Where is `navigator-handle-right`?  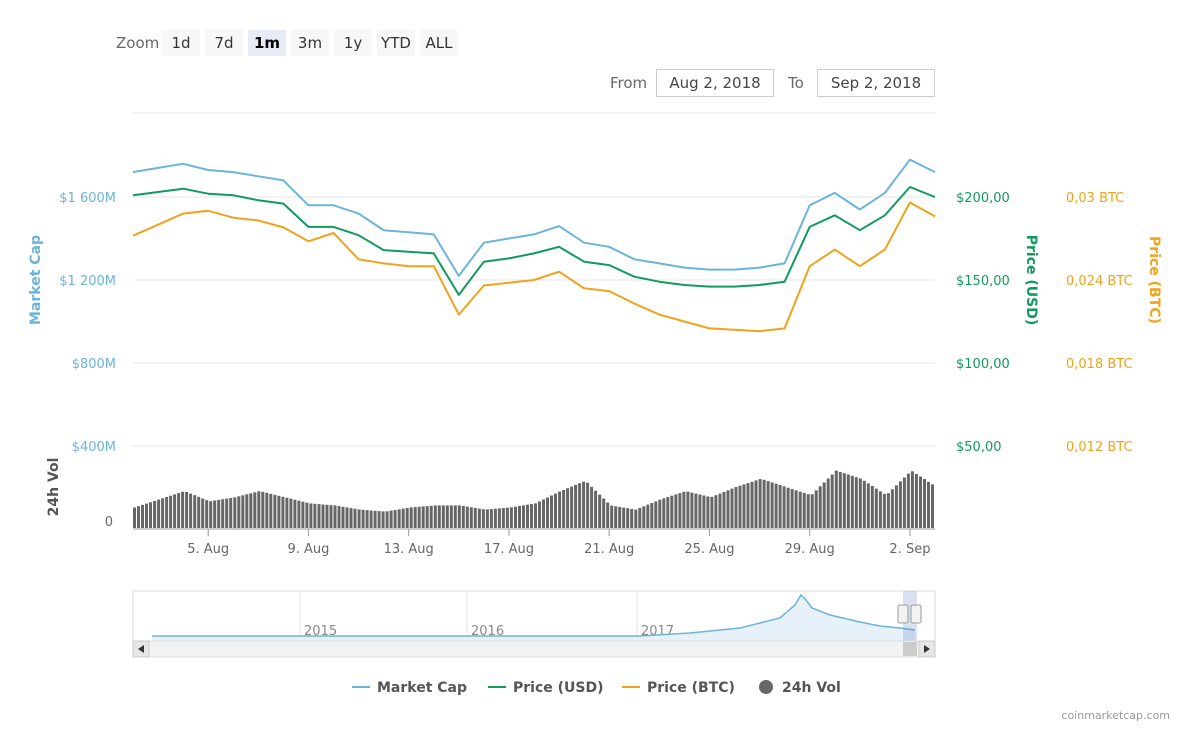
navigator-handle-right is located at coordinates (916, 614).